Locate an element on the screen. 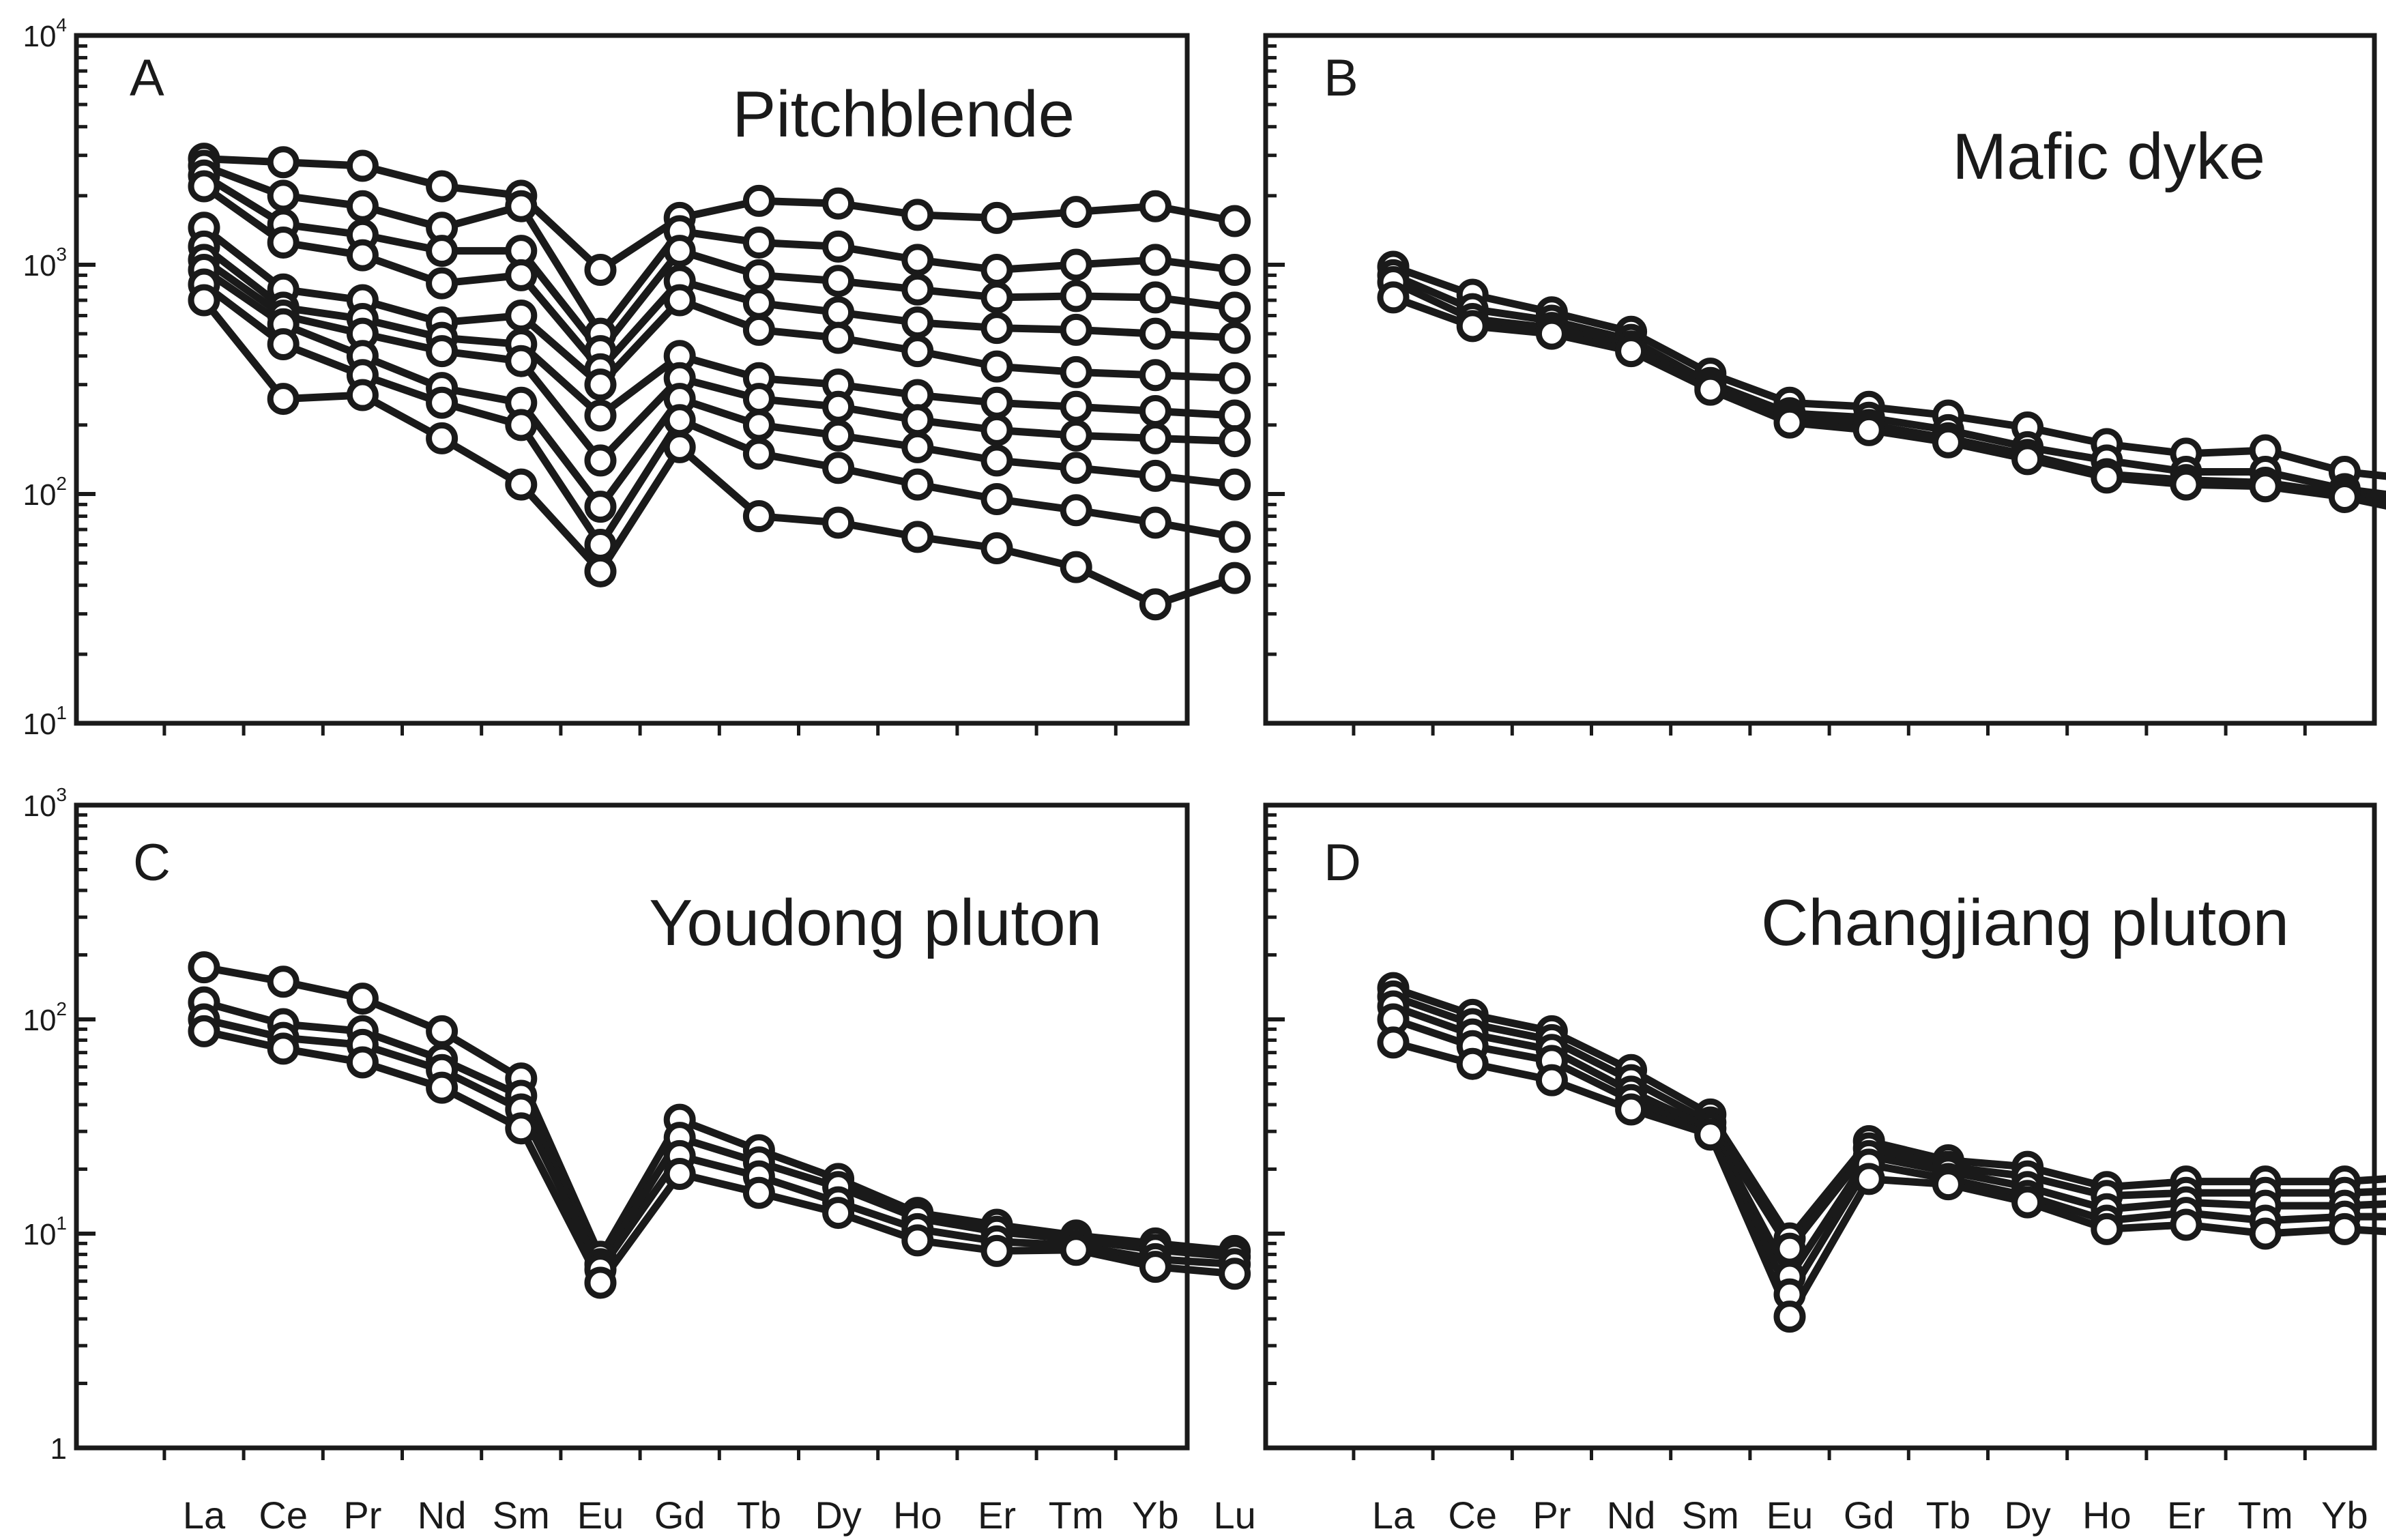 The image size is (2386, 1540). panel-letter: A is located at coordinates (147, 78).